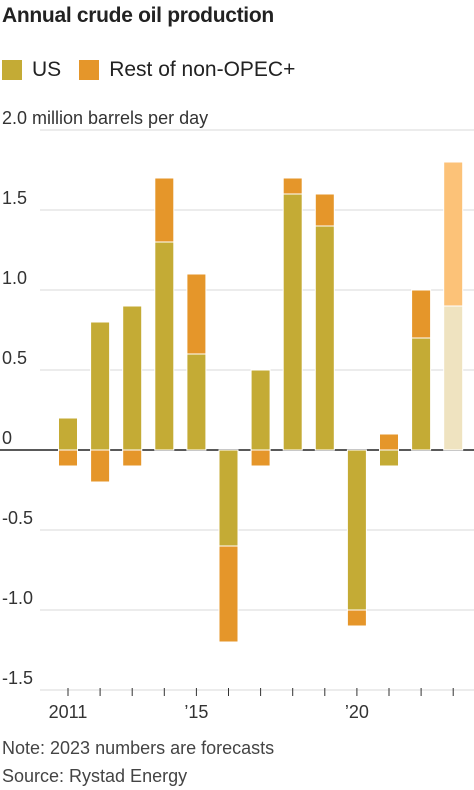 Image resolution: width=474 pixels, height=790 pixels. Describe the element at coordinates (453, 378) in the screenshot. I see `bar-us-2023` at that location.